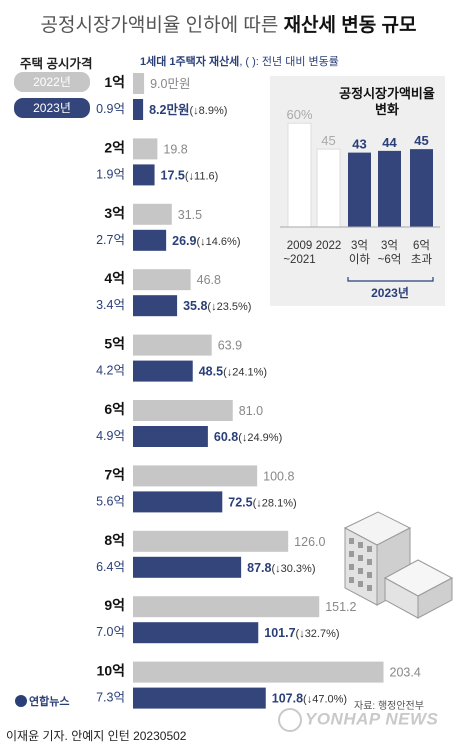 This screenshot has width=457, height=750. What do you see at coordinates (114, 213) in the screenshot?
I see `category-label: 3억` at bounding box center [114, 213].